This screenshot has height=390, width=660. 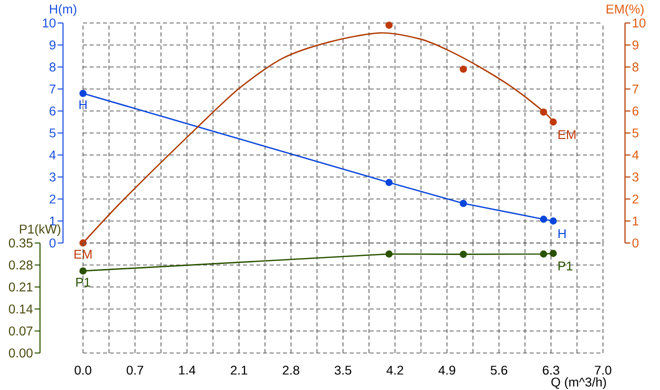 I want to click on y2-tick-label: 7, so click(x=635, y=89).